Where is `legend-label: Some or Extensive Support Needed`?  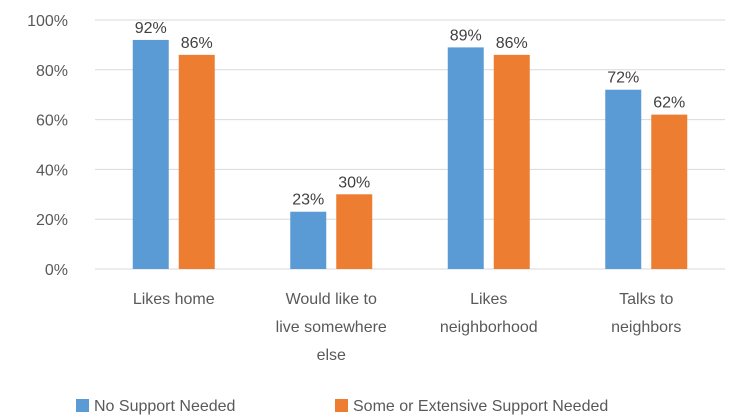
legend-label: Some or Extensive Support Needed is located at coordinates (480, 406).